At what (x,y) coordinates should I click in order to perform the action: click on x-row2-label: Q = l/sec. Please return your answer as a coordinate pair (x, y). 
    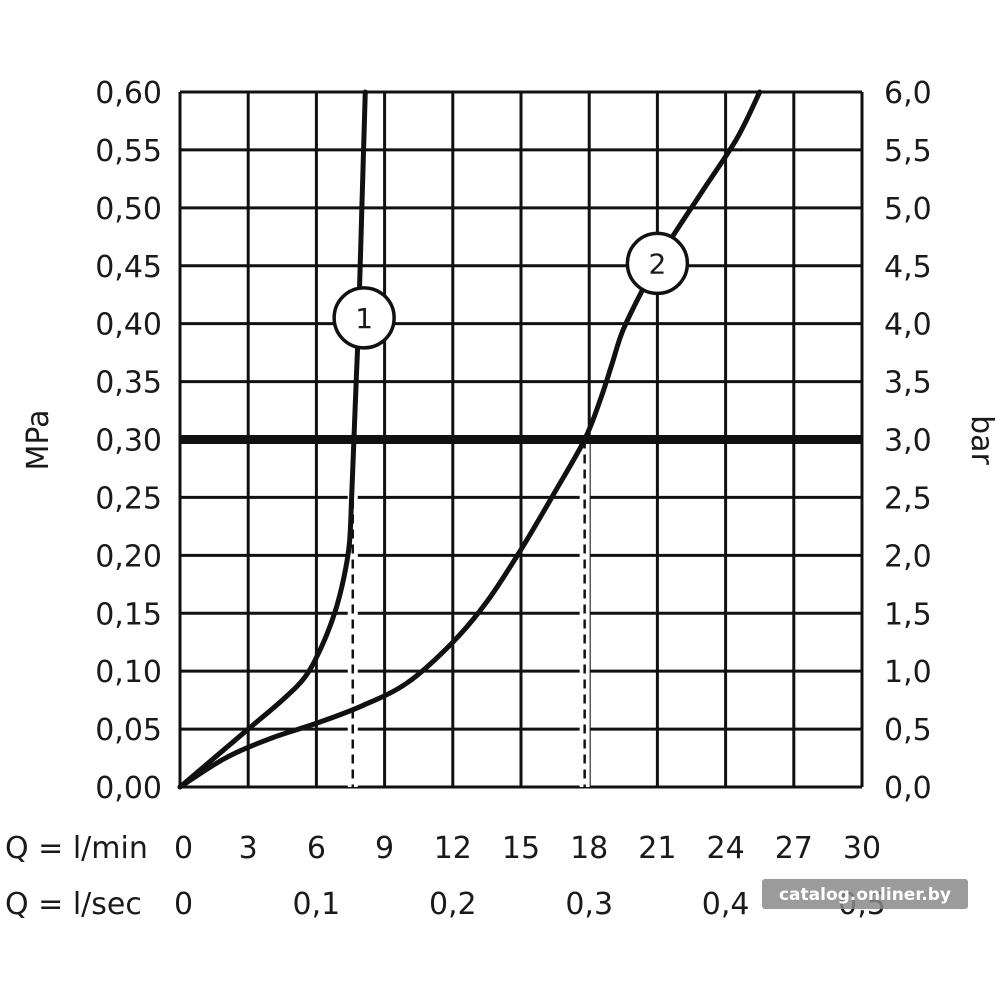
    Looking at the image, I should click on (73, 904).